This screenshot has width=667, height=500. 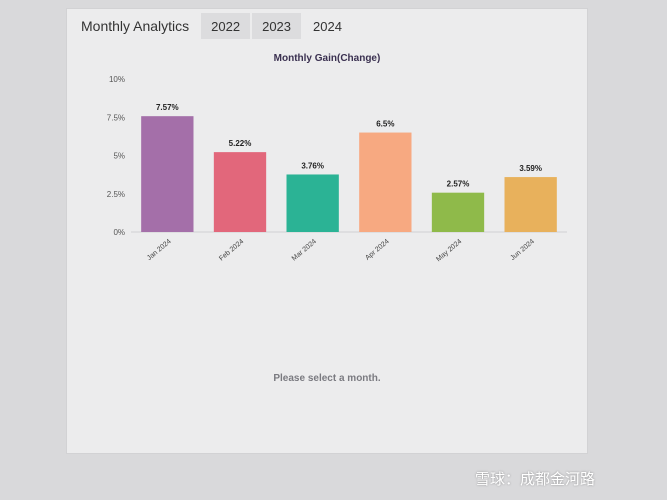 I want to click on y-tick-label: 2.5%, so click(x=116, y=194).